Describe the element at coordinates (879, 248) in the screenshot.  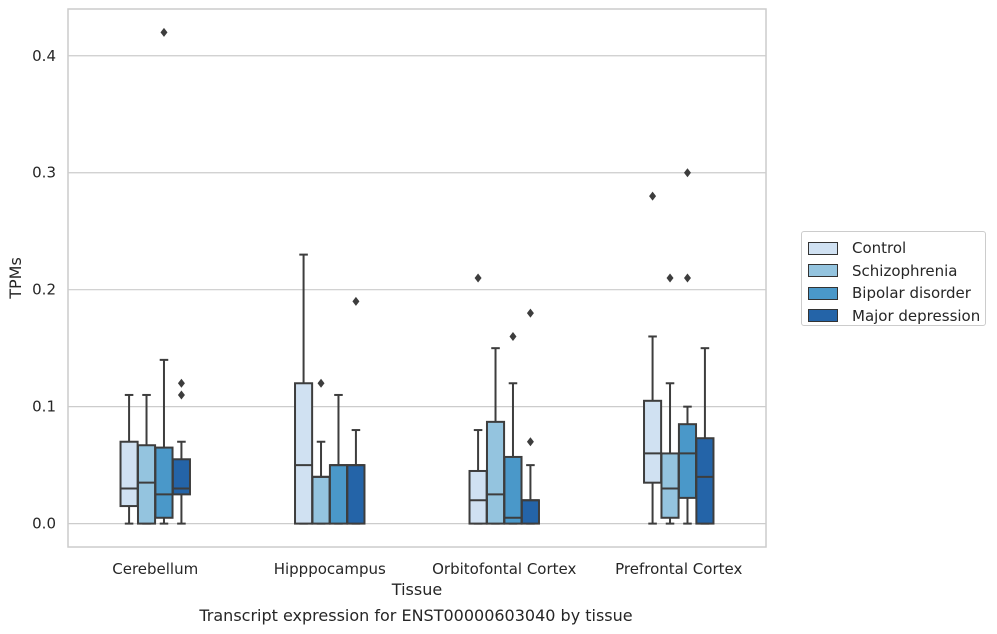
I see `legend-label: Control` at that location.